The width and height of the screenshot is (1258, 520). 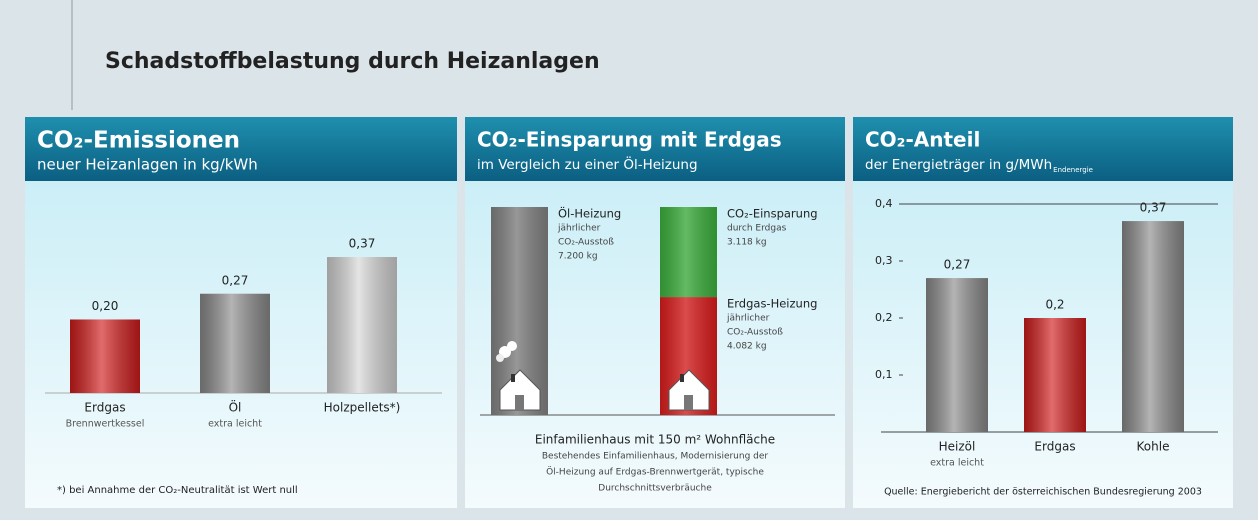 I want to click on category-label: Holzpellets*), so click(x=362, y=408).